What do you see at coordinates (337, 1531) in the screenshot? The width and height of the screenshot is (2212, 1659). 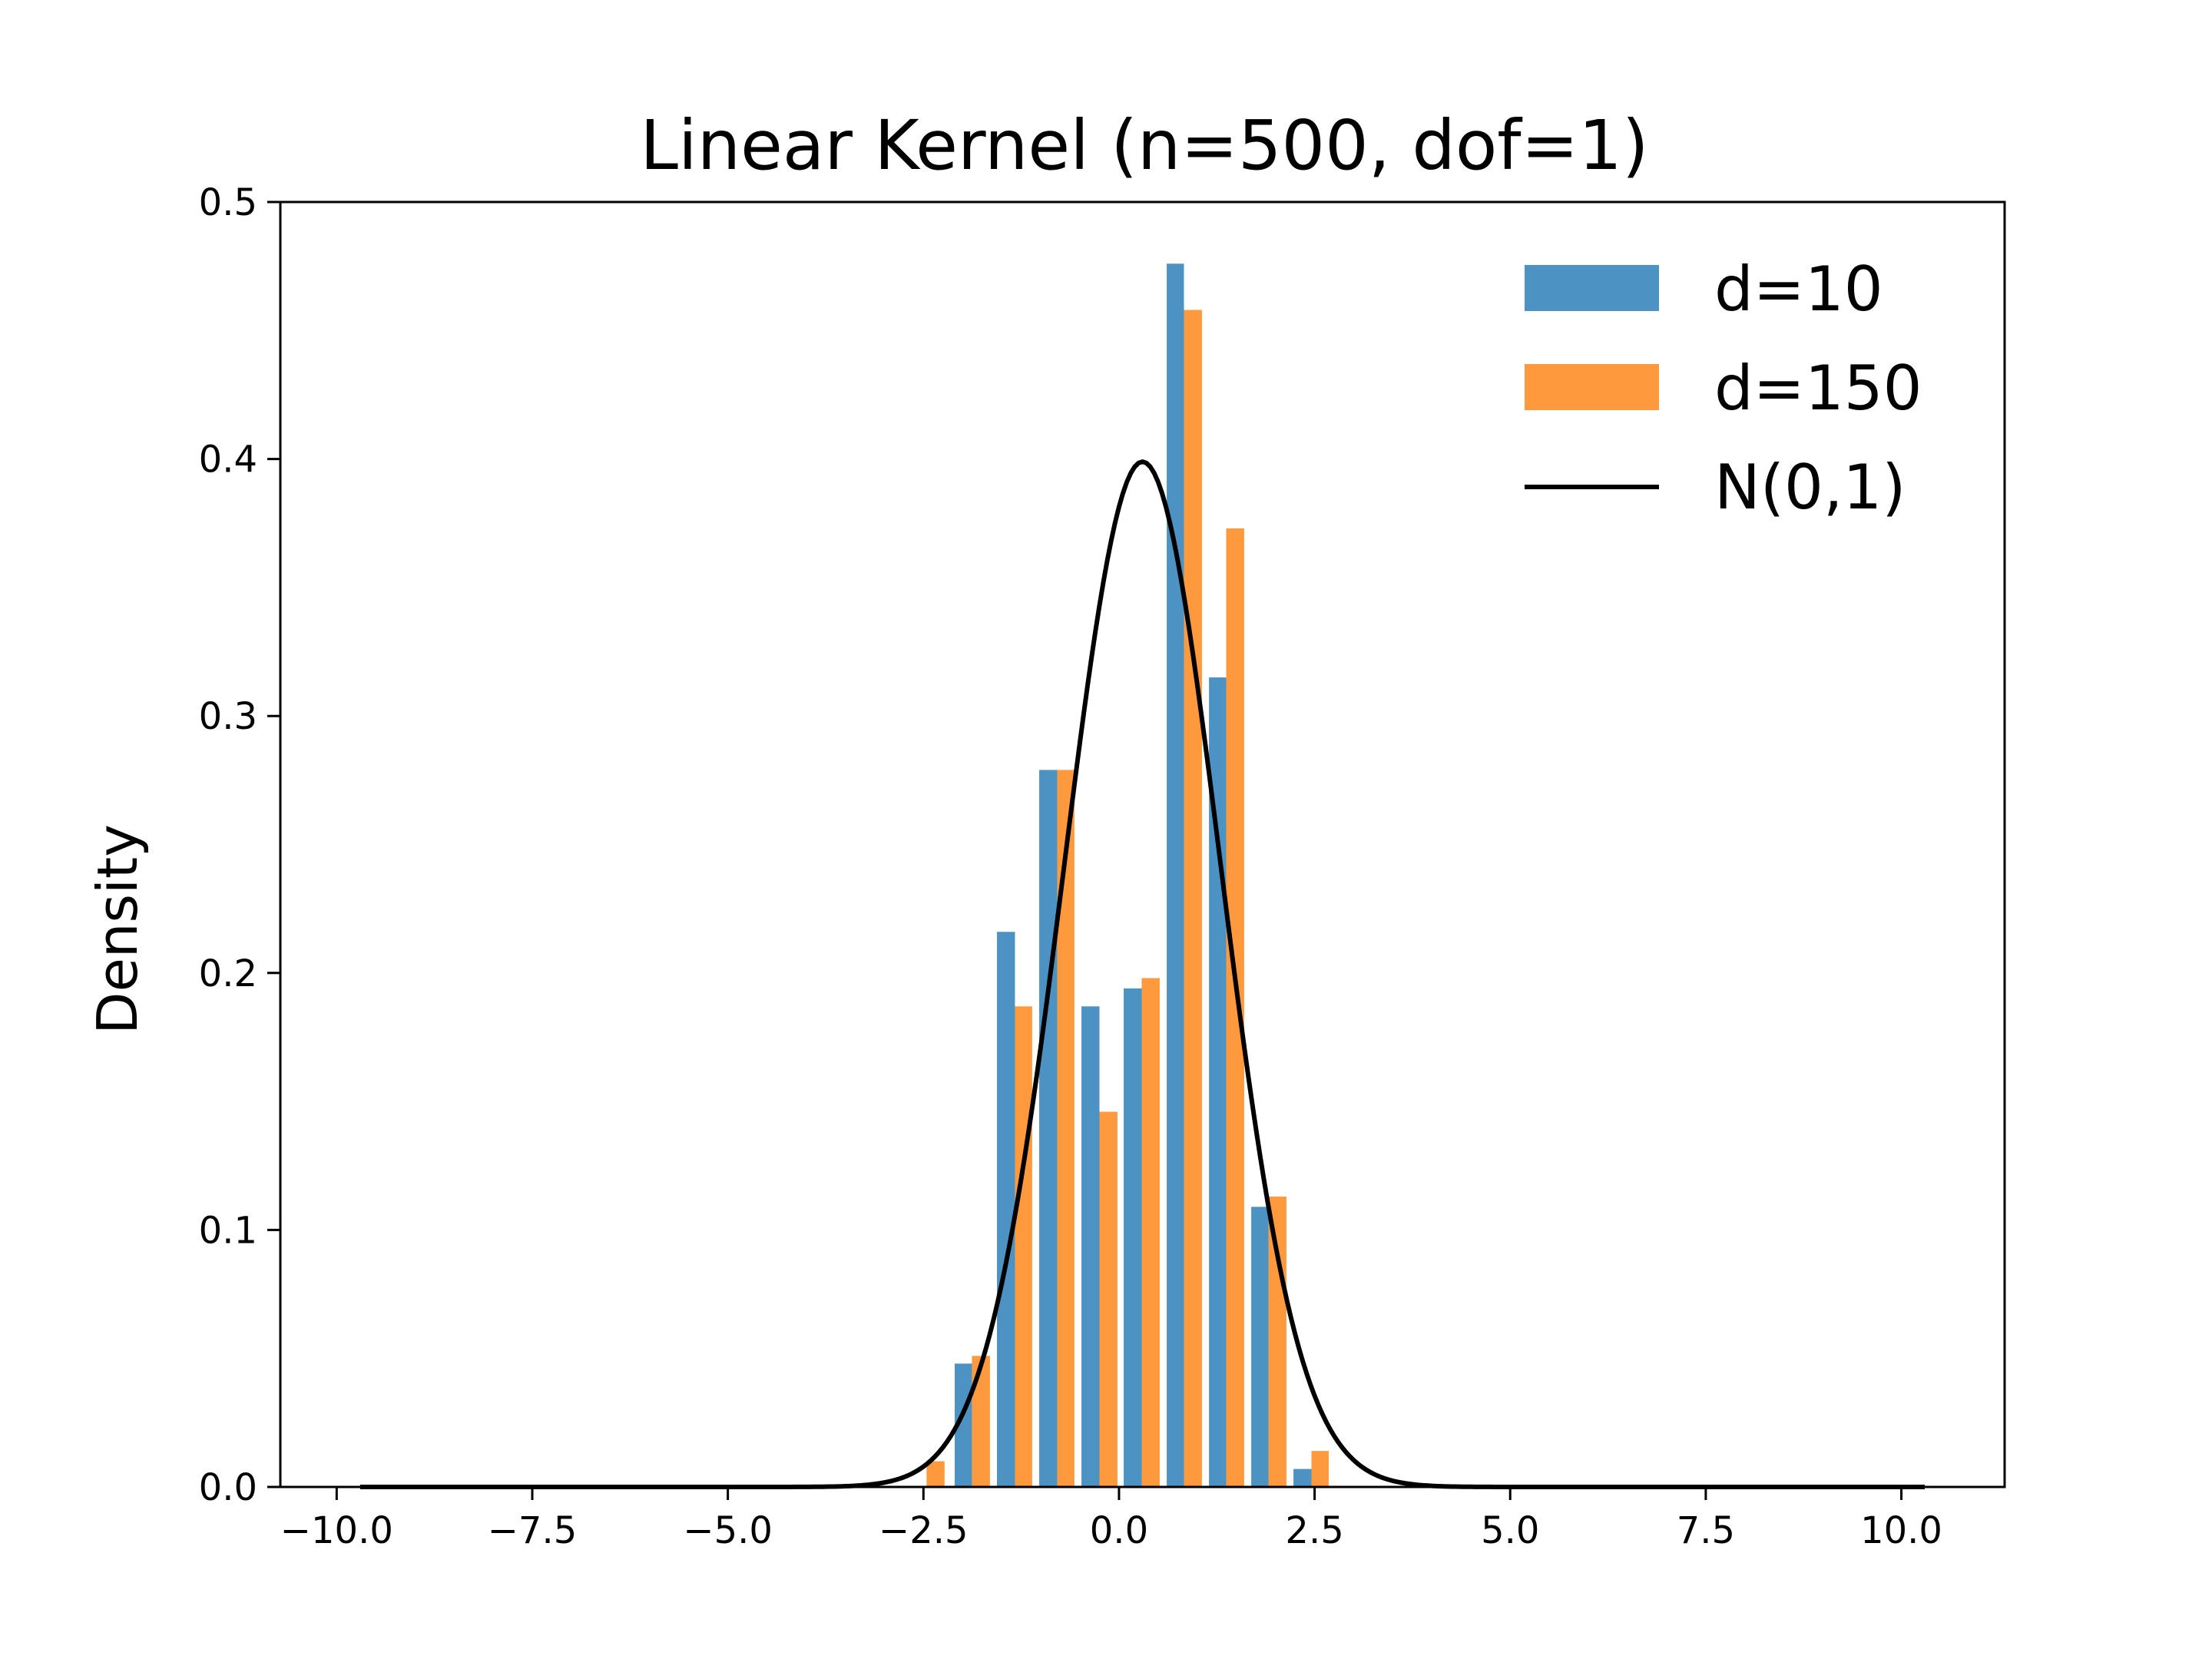 I see `x-tick-label: −10.0` at bounding box center [337, 1531].